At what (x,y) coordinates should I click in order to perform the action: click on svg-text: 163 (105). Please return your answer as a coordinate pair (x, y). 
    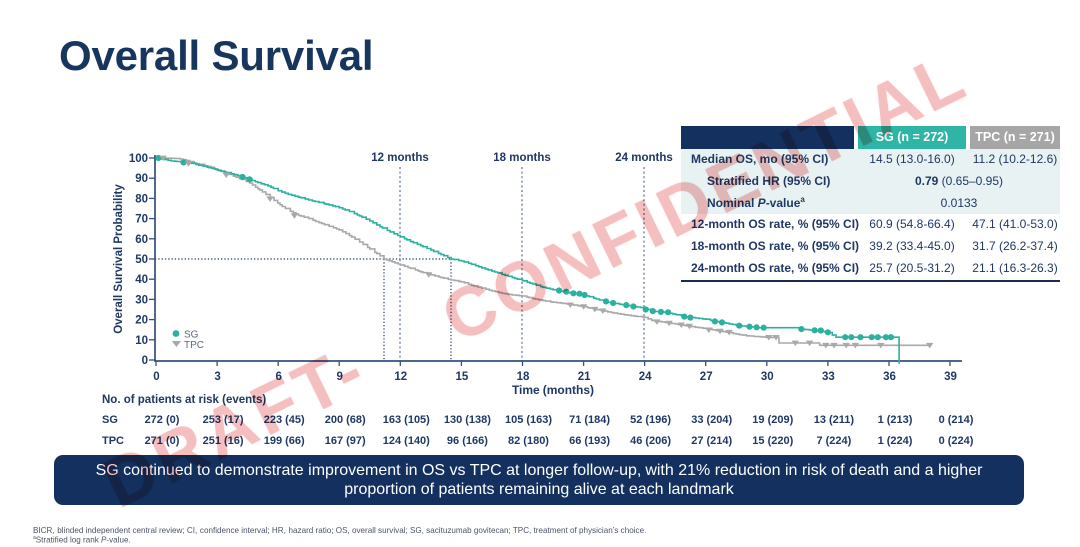
    Looking at the image, I should click on (406, 420).